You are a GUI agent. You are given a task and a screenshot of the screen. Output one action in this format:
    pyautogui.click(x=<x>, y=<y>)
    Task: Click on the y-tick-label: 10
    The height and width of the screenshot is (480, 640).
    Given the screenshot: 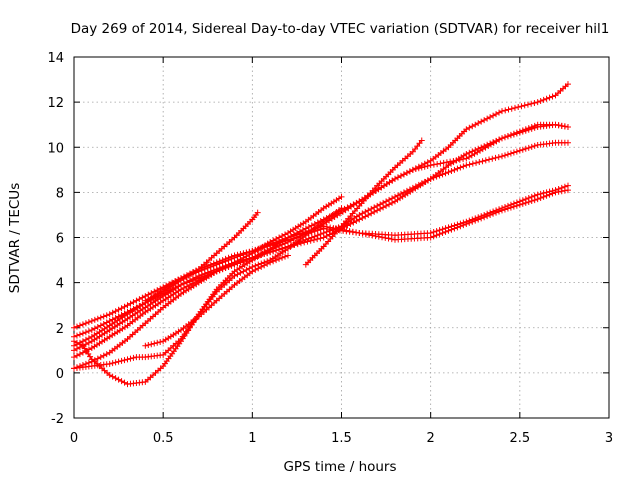 What is the action you would take?
    pyautogui.click(x=55, y=148)
    